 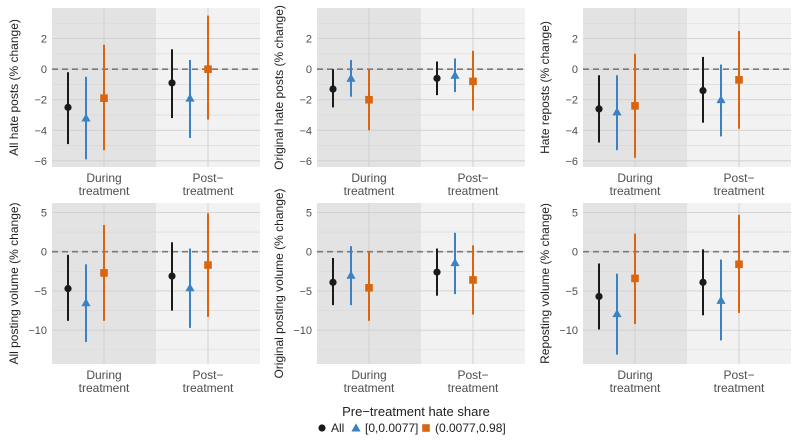 What do you see at coordinates (470, 428) in the screenshot?
I see `legend-label: (0.0077,0.98]` at bounding box center [470, 428].